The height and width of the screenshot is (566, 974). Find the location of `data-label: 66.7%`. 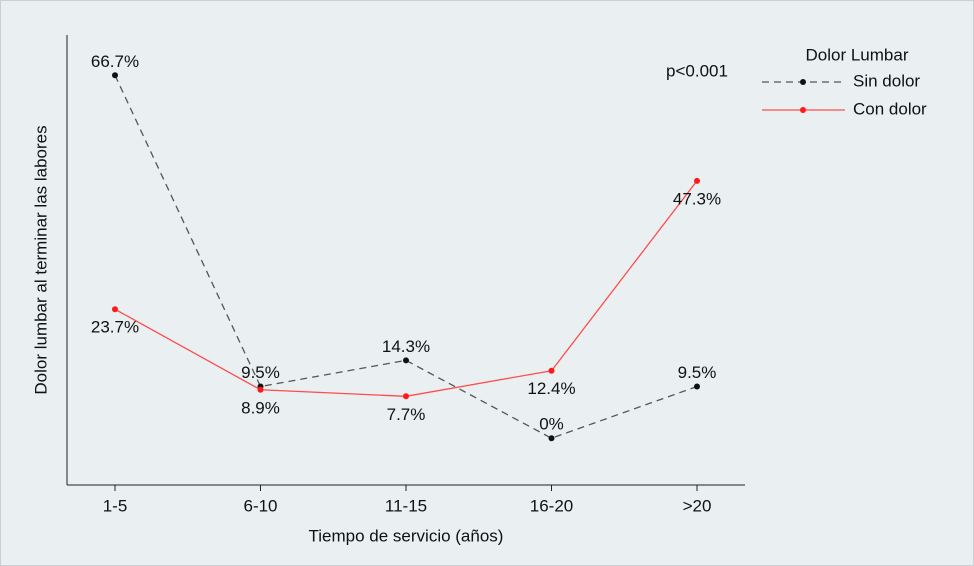

data-label: 66.7% is located at coordinates (115, 61).